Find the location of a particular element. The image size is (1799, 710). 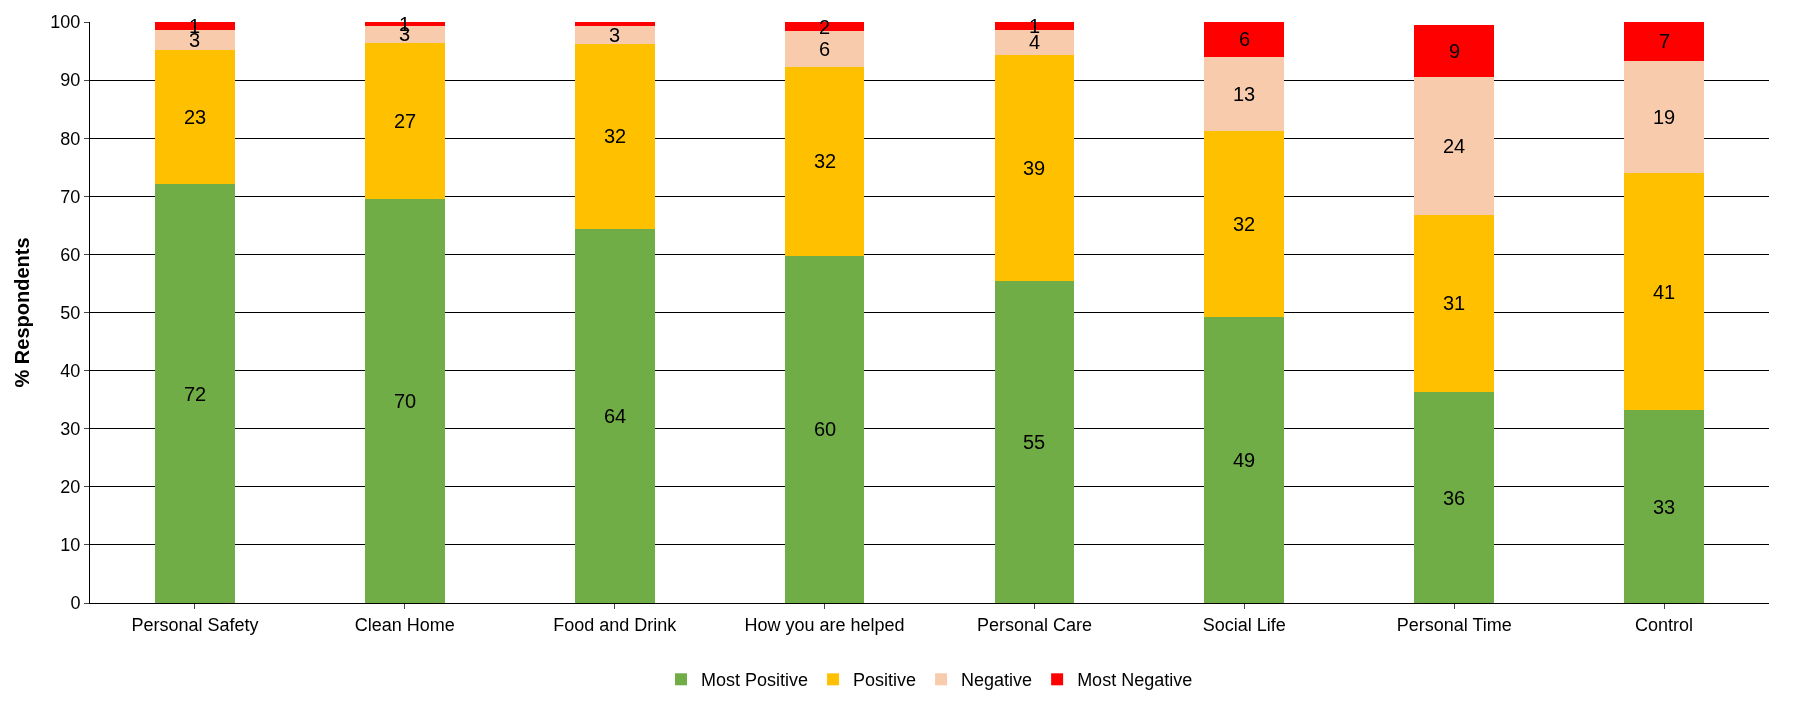

data-label: 39 is located at coordinates (1034, 168).